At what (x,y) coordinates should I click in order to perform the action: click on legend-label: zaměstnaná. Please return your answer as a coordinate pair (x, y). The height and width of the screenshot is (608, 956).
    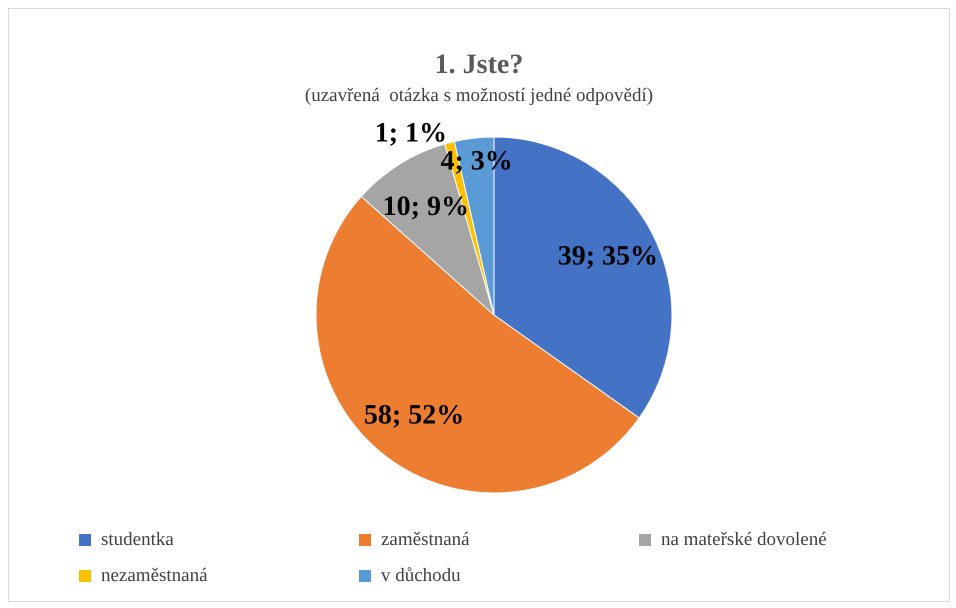
    Looking at the image, I should click on (425, 540).